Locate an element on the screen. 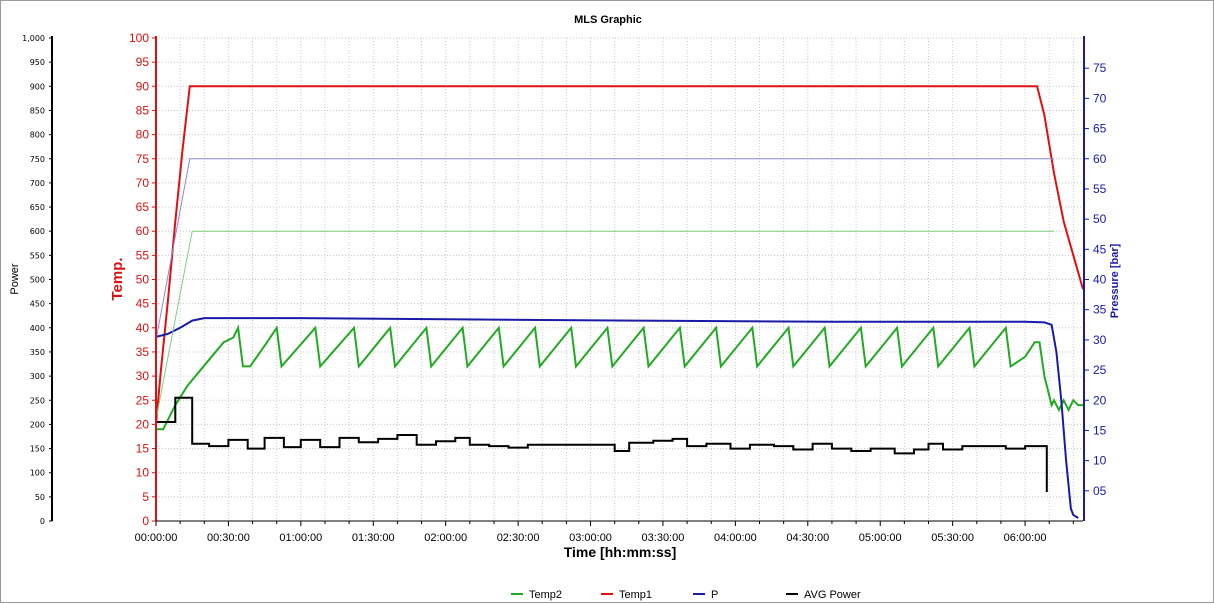  time-tick-label: 04:30:00 is located at coordinates (807, 538).